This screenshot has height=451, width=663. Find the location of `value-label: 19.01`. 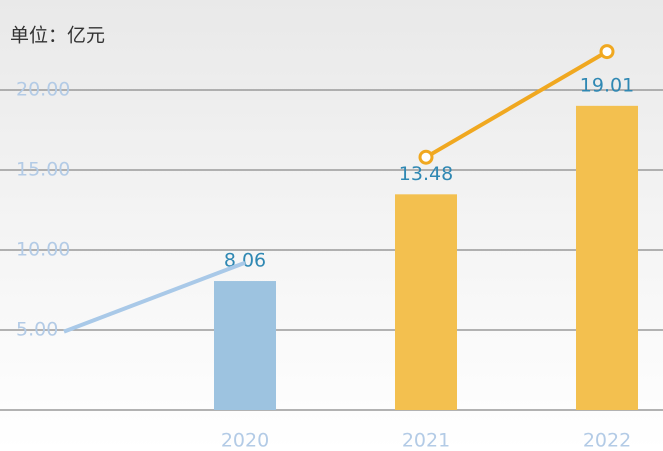

value-label: 19.01 is located at coordinates (607, 85).